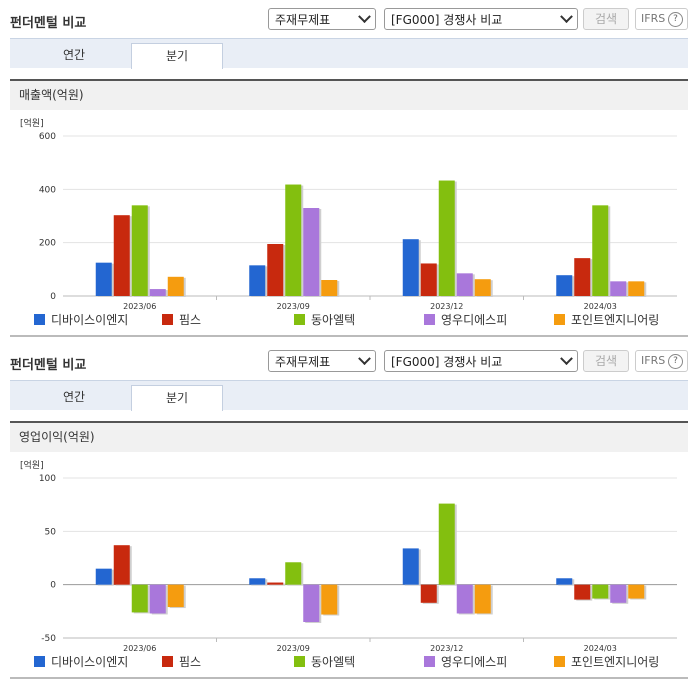 The width and height of the screenshot is (696, 684). Describe the element at coordinates (47, 137) in the screenshot. I see `y-tick-label: 600` at that location.